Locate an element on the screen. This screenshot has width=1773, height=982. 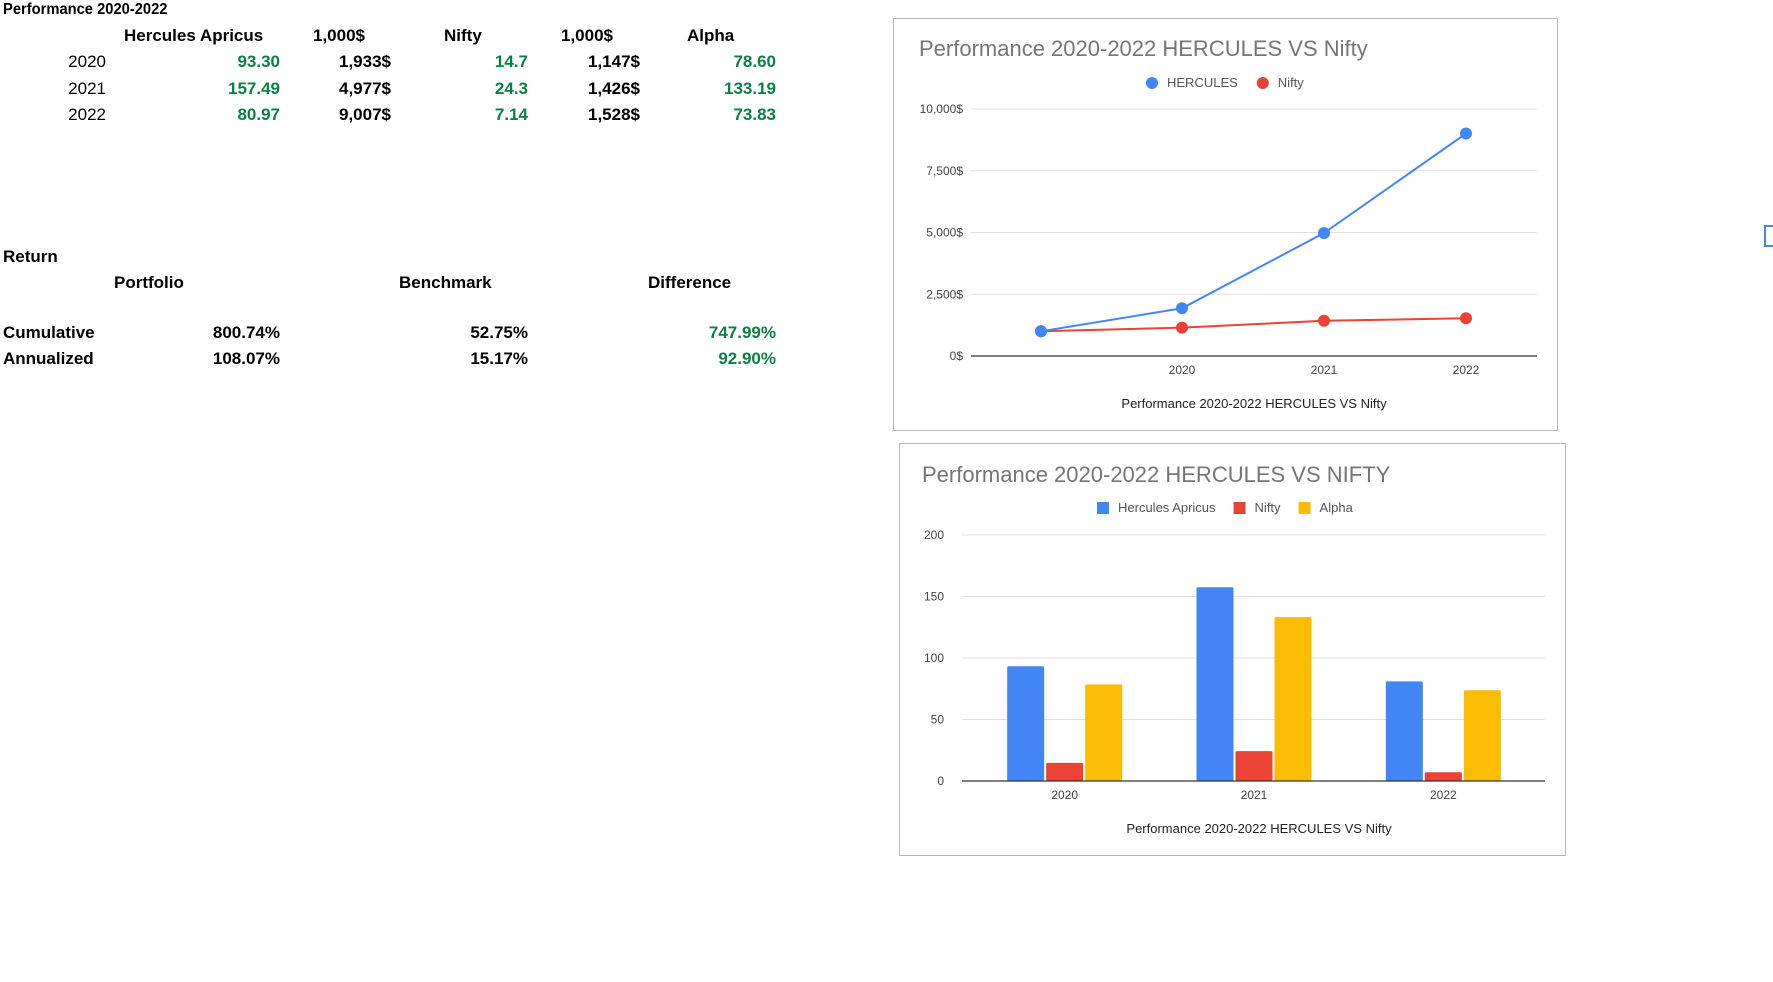
bar-chart-legend: Hercules Apricus Nifty Alpha is located at coordinates (1225, 507).